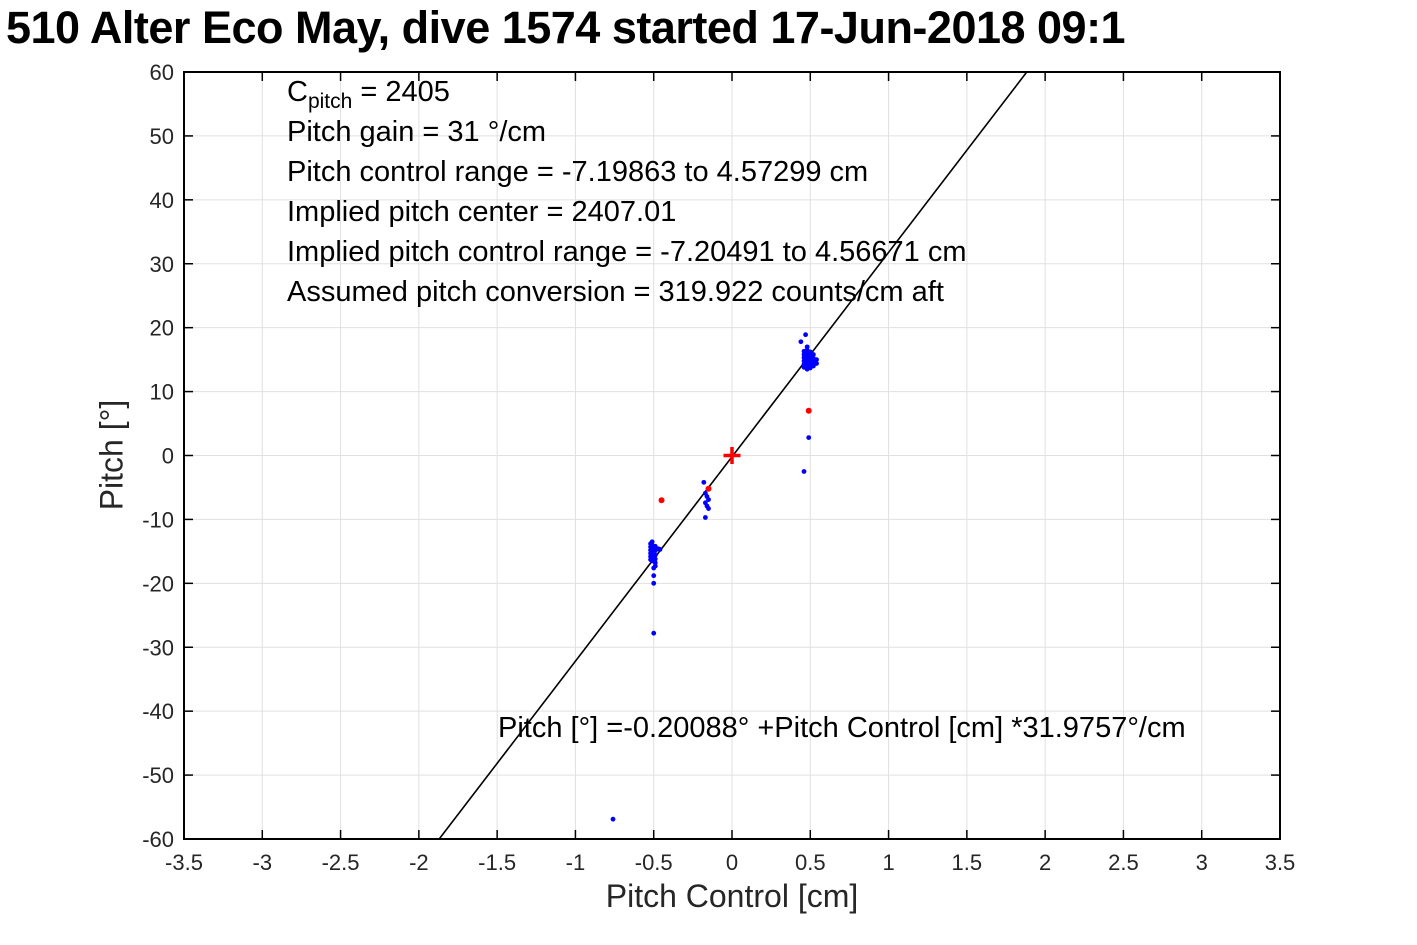  Describe the element at coordinates (162, 200) in the screenshot. I see `y-tick-label: 40` at that location.